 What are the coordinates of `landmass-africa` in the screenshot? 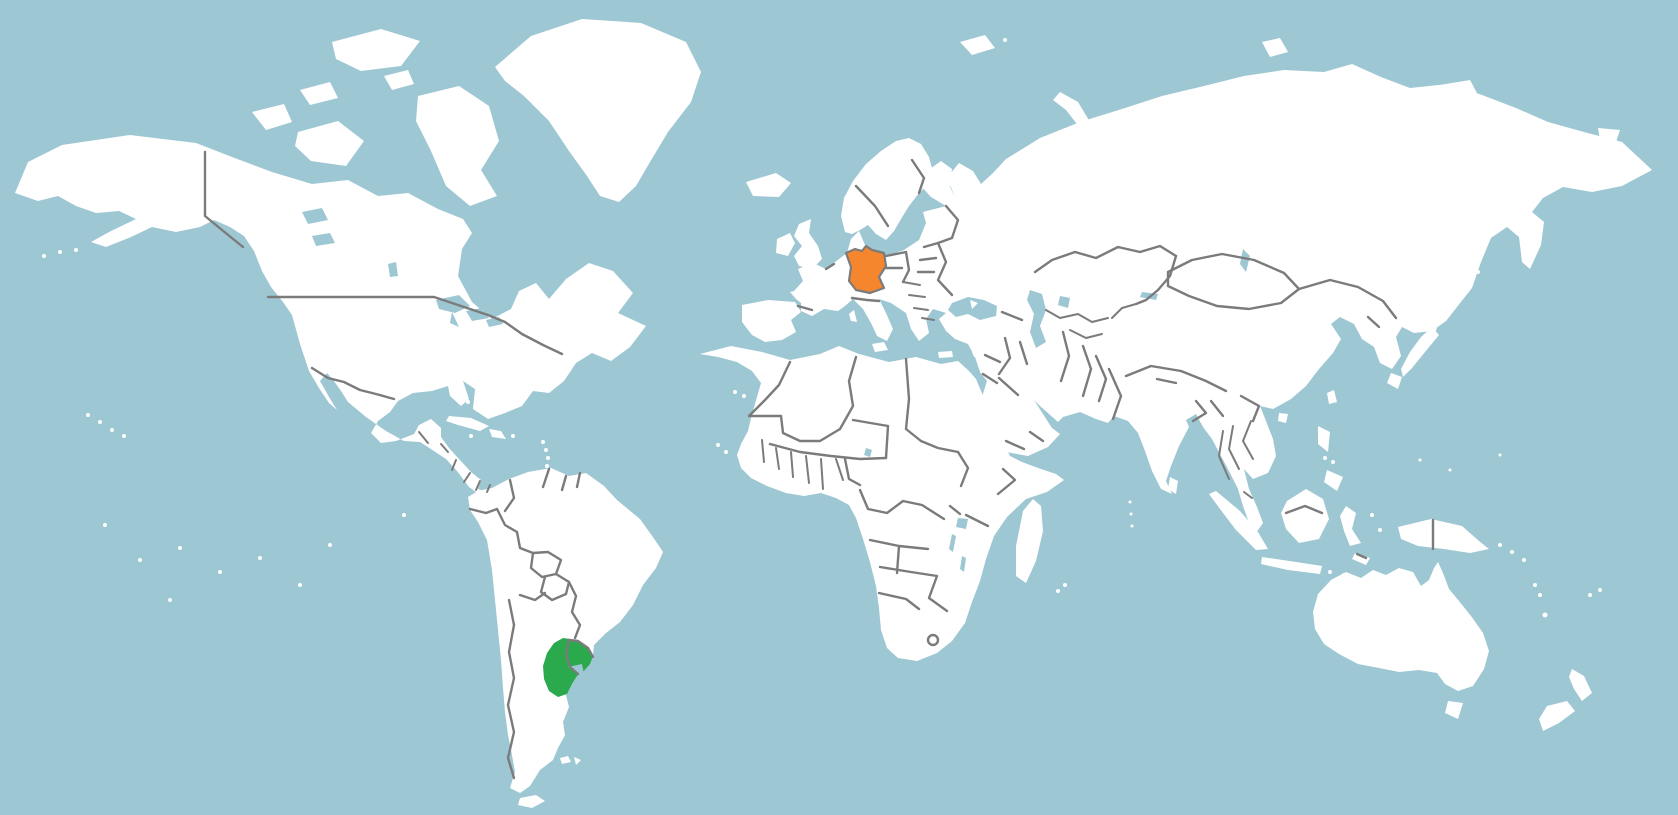 It's located at (882, 503).